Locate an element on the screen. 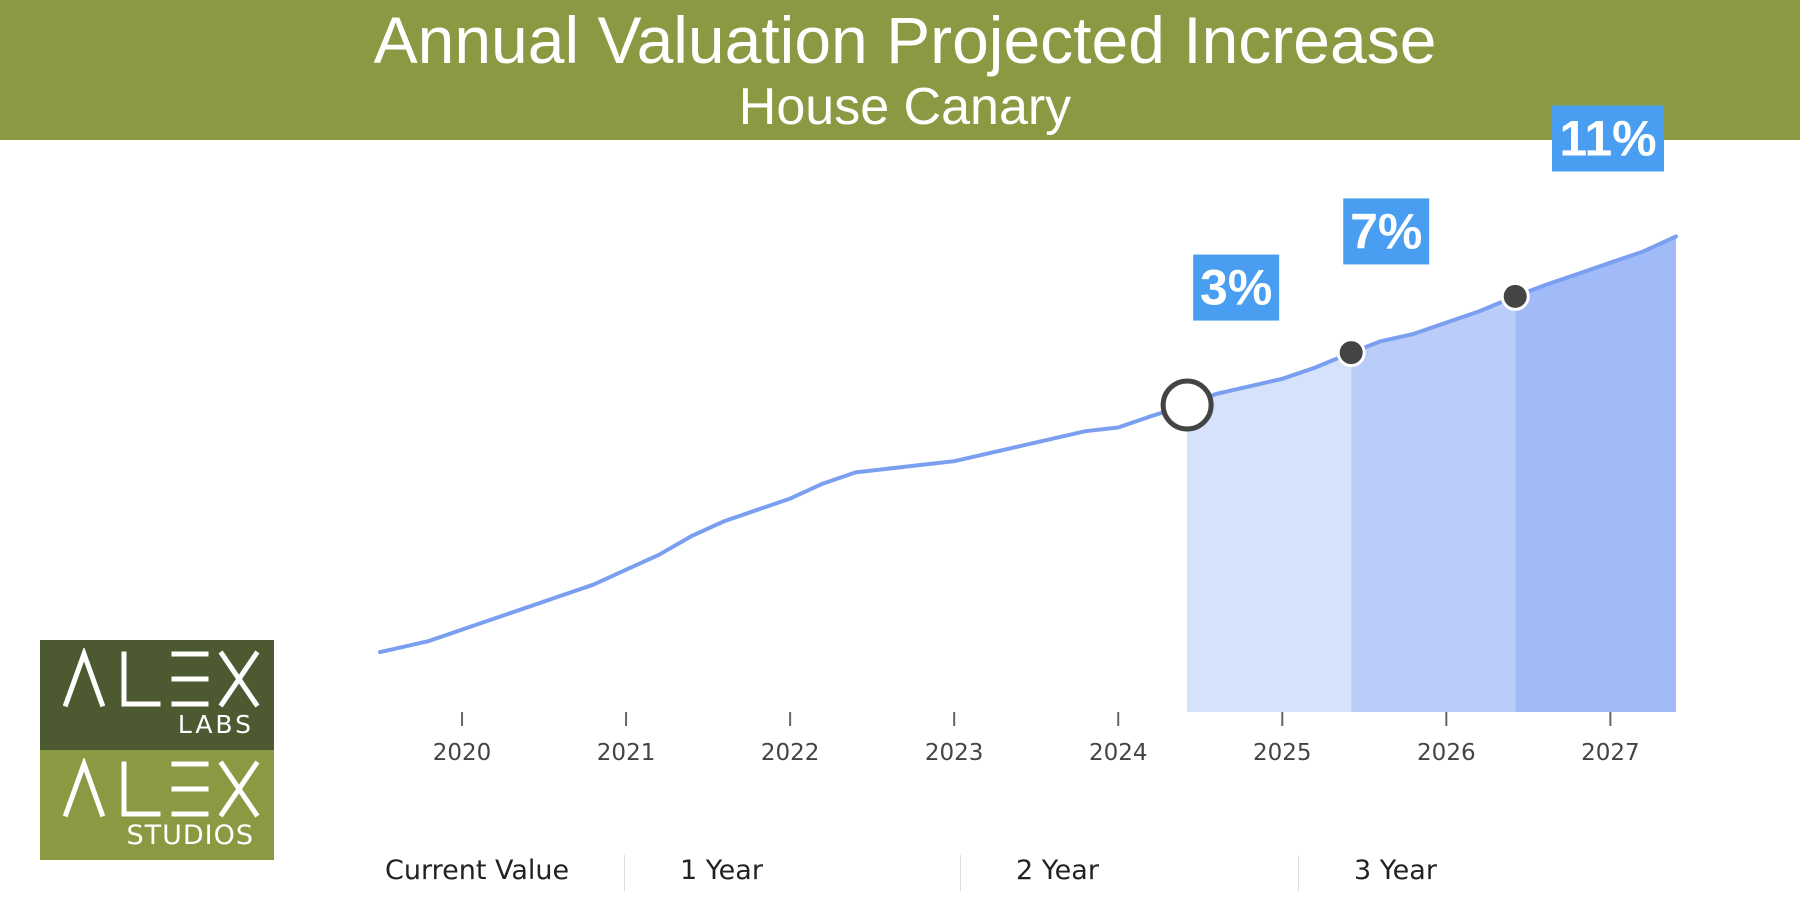  footer-label-3-year: 3 Year is located at coordinates (1395, 870).